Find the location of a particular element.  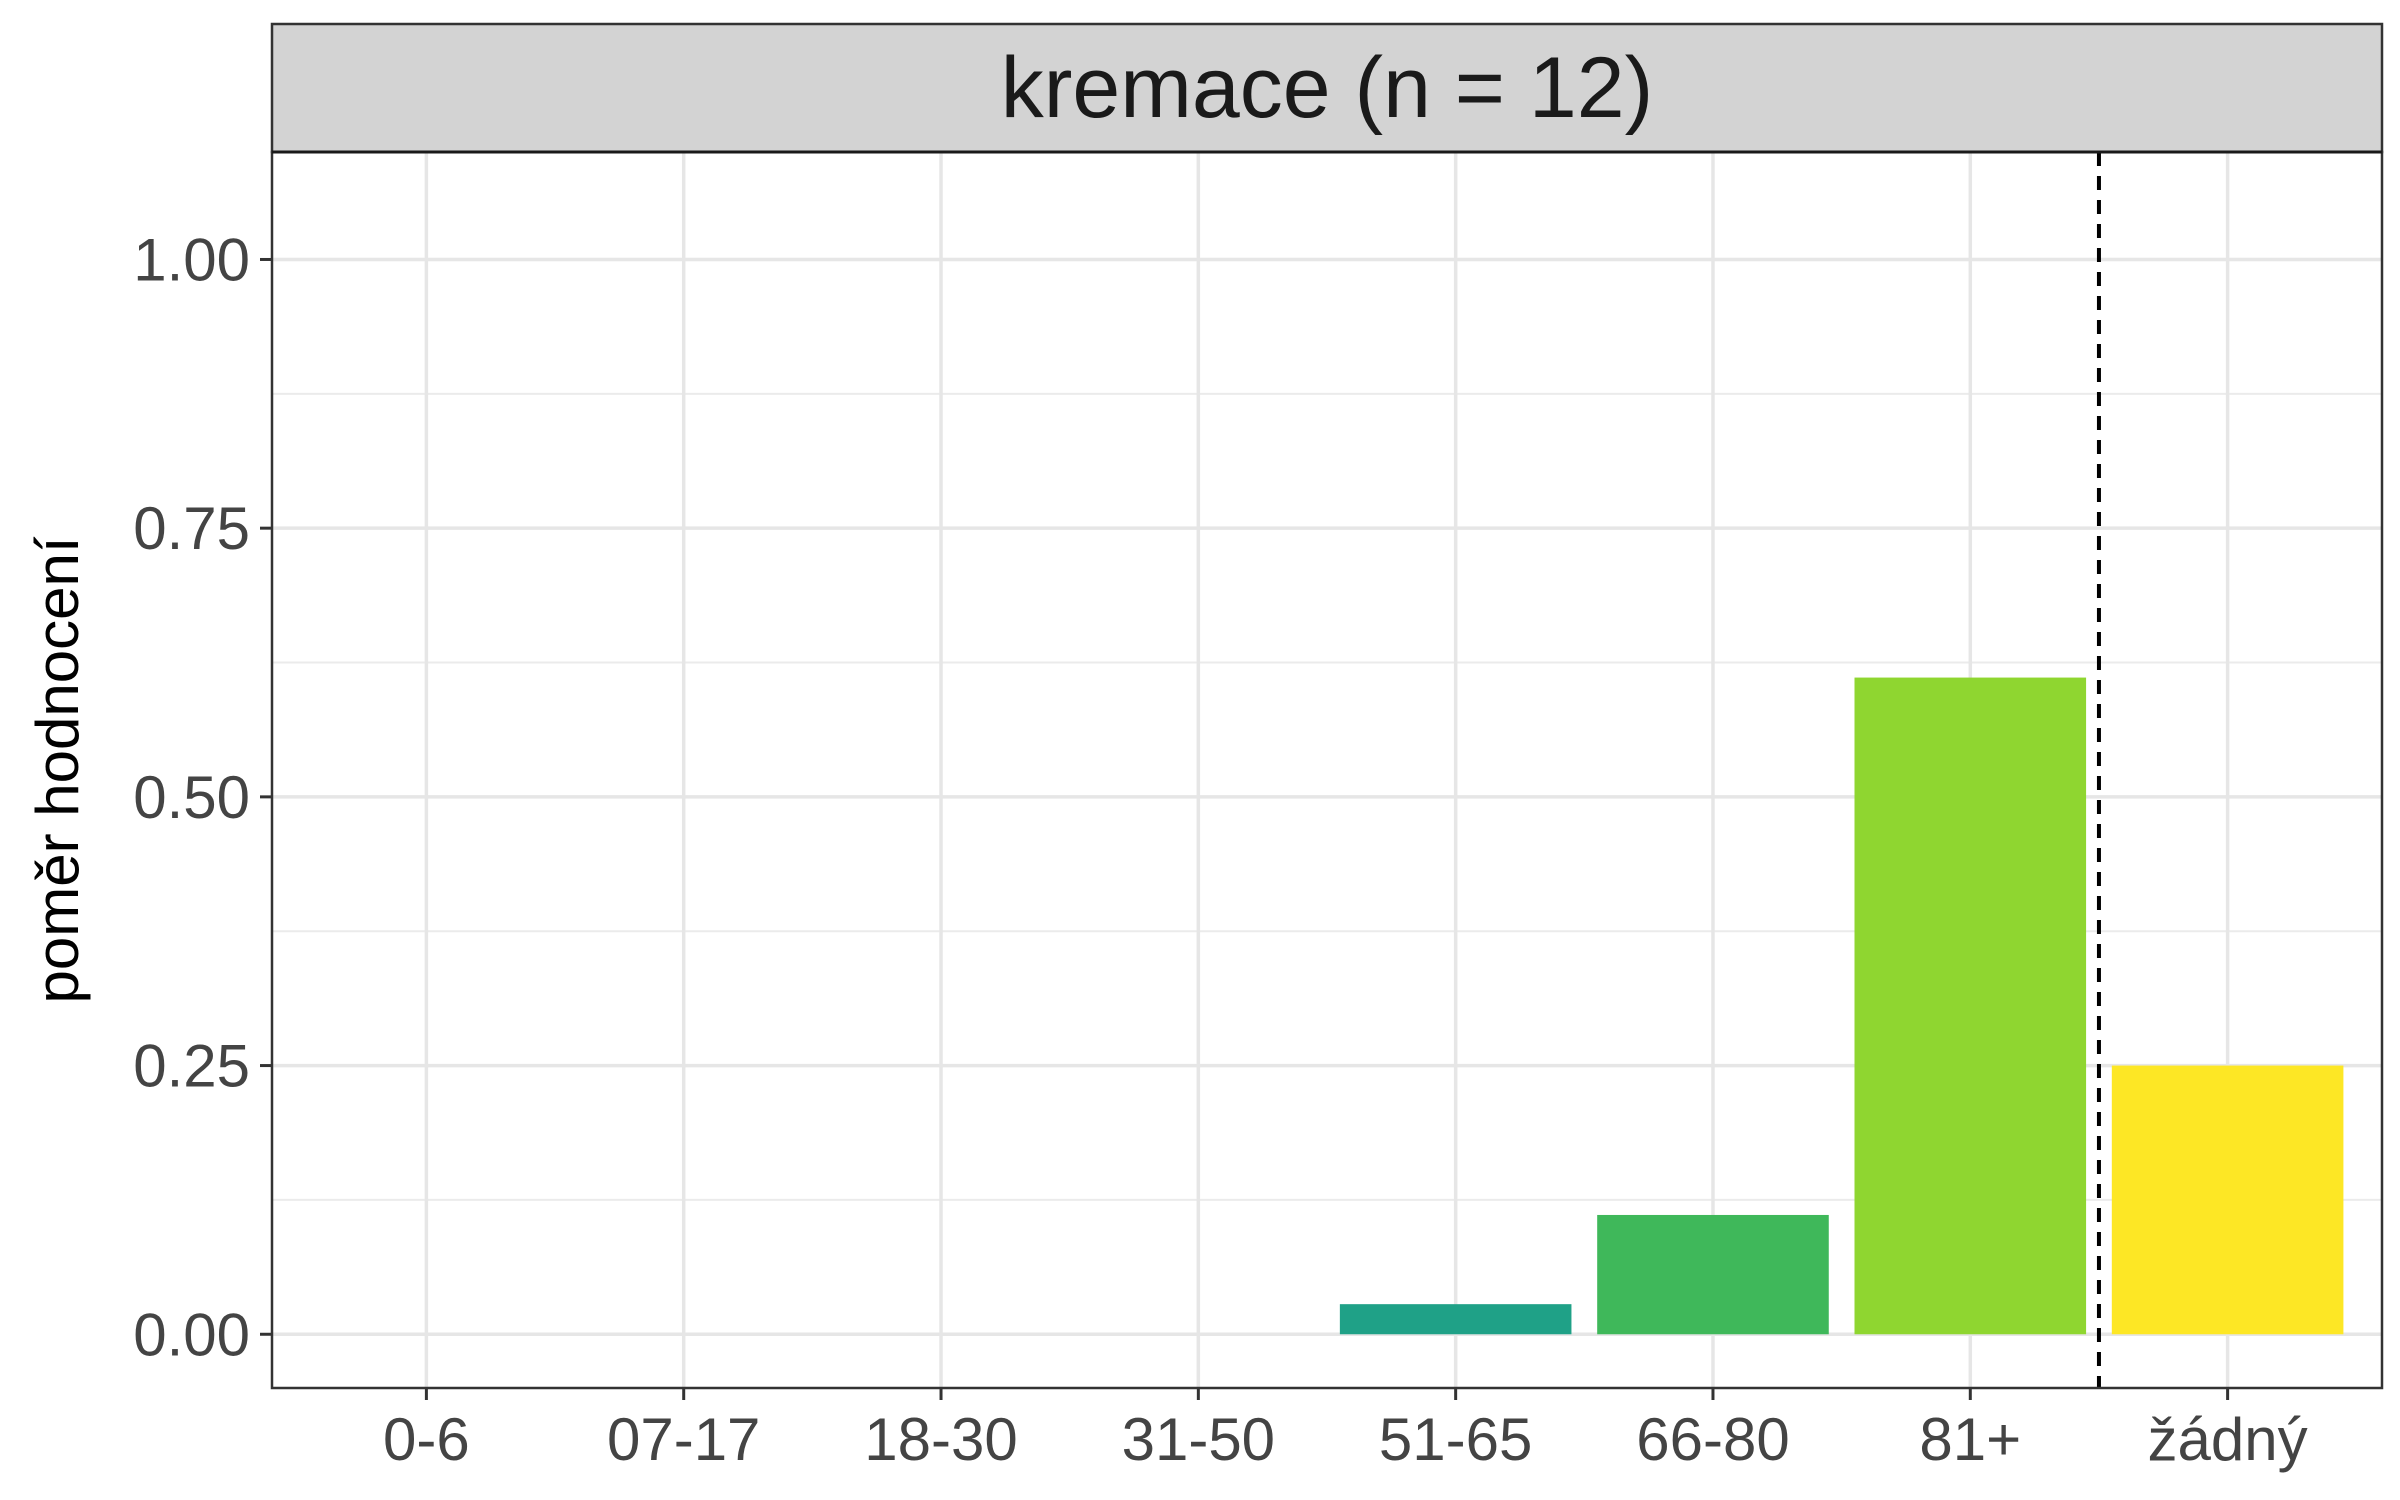

x-tick-label: 0-6 is located at coordinates (426, 1439).